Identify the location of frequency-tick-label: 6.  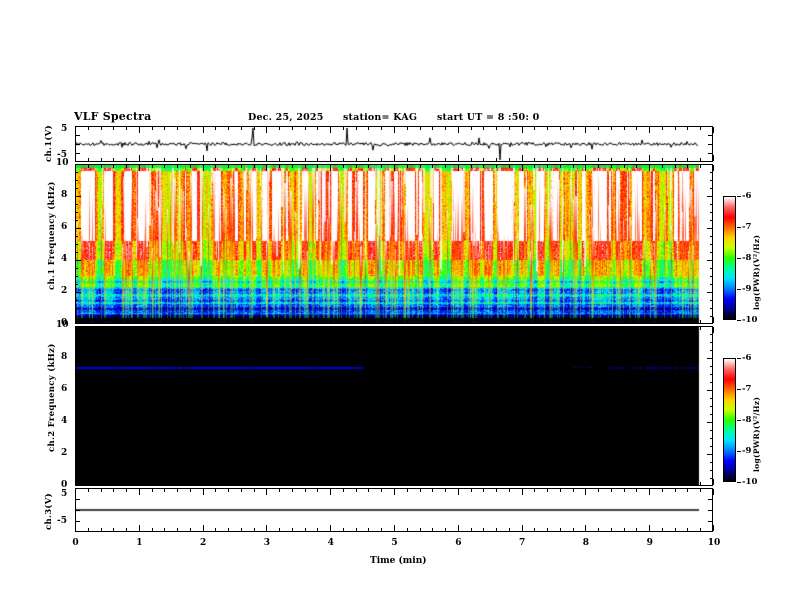
(64, 227).